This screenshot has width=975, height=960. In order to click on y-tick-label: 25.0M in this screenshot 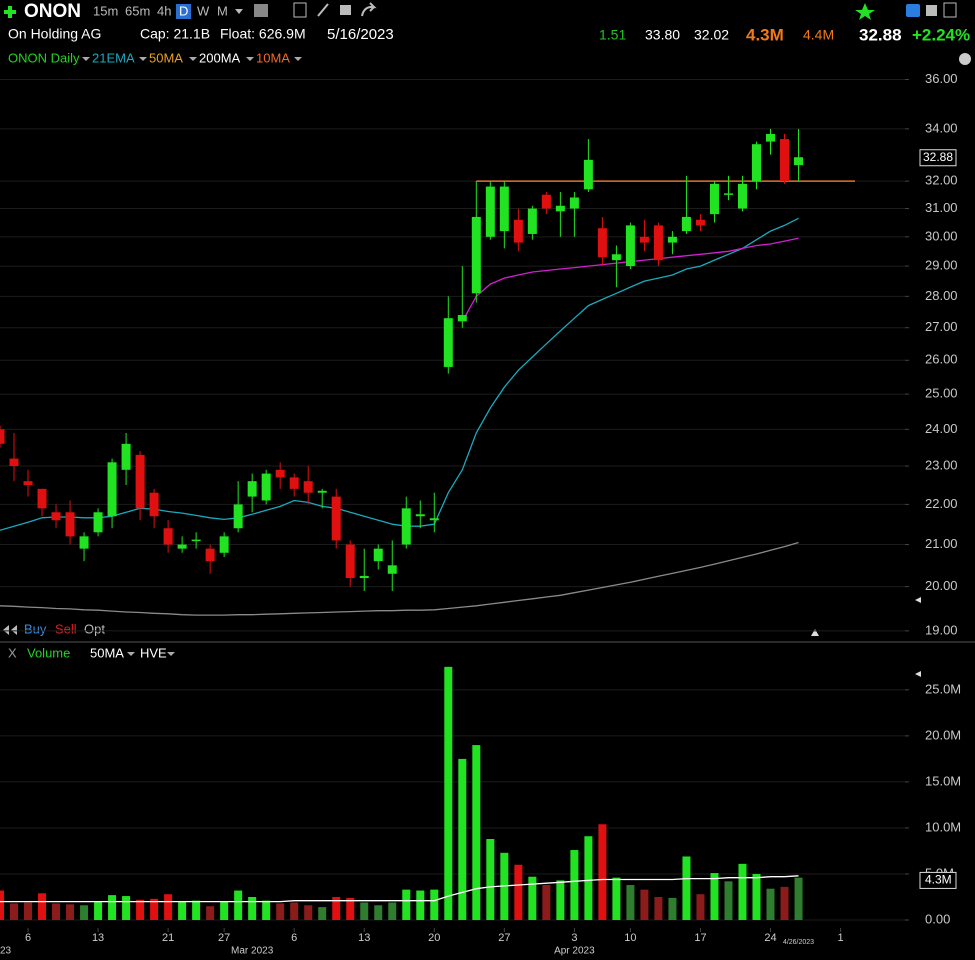, I will do `click(943, 688)`.